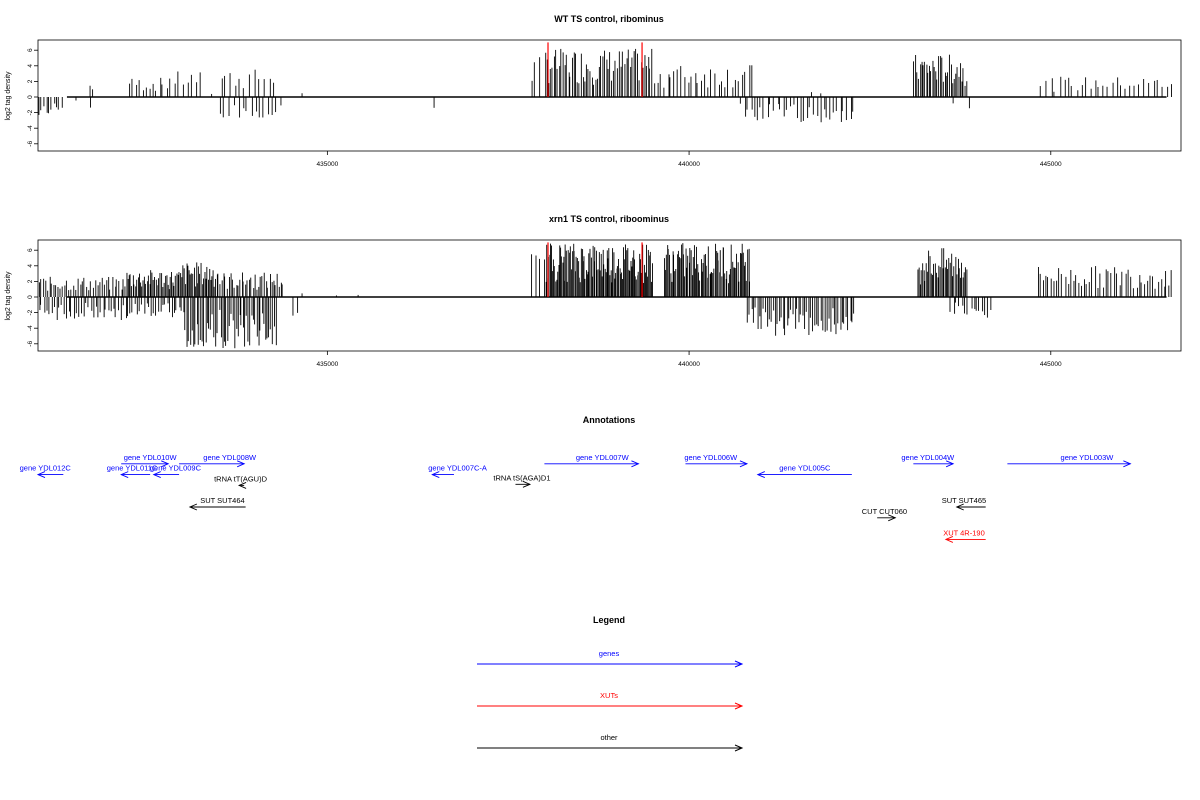 This screenshot has height=800, width=1200. I want to click on annotations-title: Annotations, so click(609, 420).